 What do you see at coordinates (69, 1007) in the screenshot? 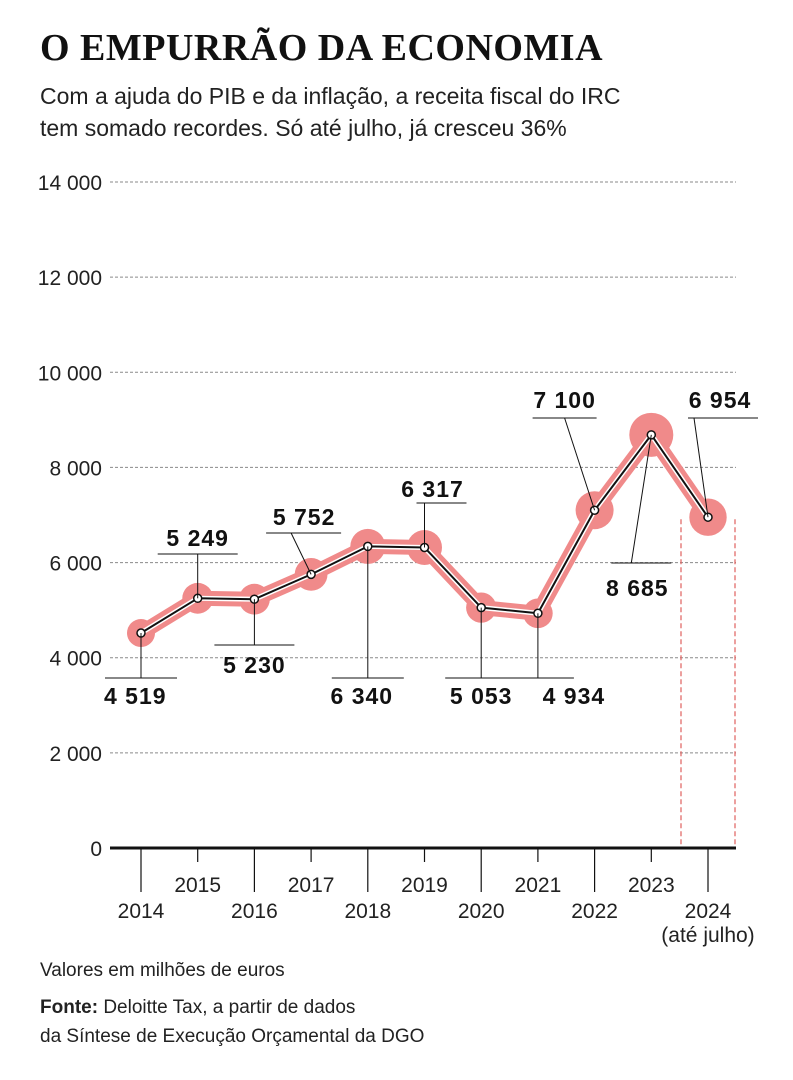
I see `source-label: Fonte:` at bounding box center [69, 1007].